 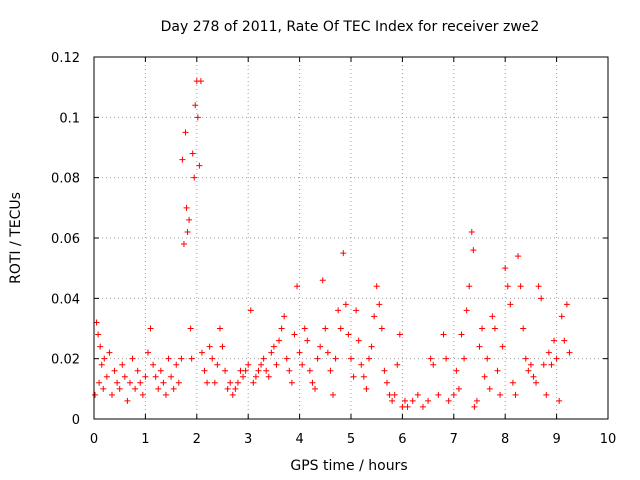 I want to click on x-axis-title: GPS time / hours, so click(x=348, y=466).